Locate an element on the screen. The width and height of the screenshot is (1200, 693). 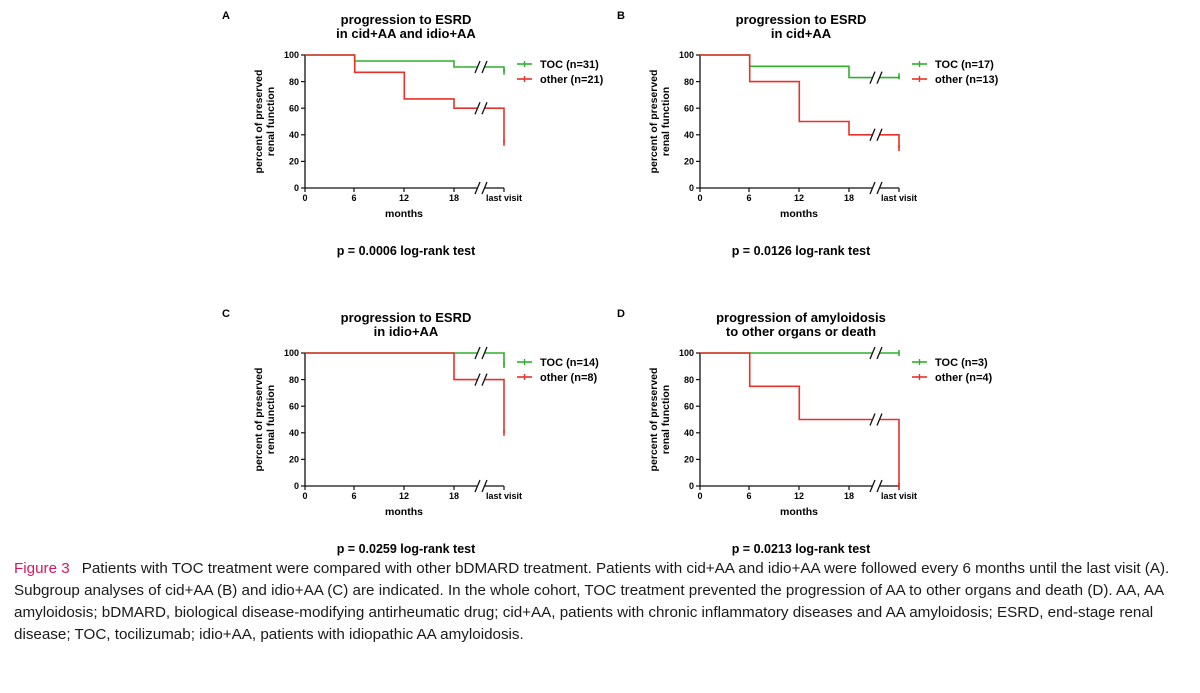
p-value-label: p = 0.0259 log-rank test is located at coordinates (406, 549).